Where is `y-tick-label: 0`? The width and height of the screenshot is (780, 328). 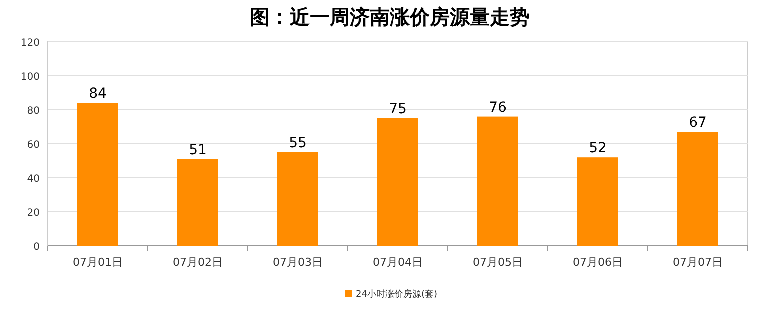
y-tick-label: 0 is located at coordinates (37, 247).